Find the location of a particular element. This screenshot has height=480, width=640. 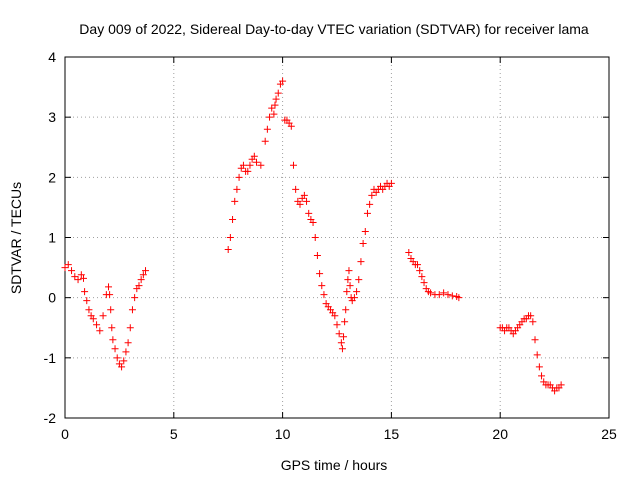

y-axis-label: SDTVAR / TECUs is located at coordinates (16, 238).